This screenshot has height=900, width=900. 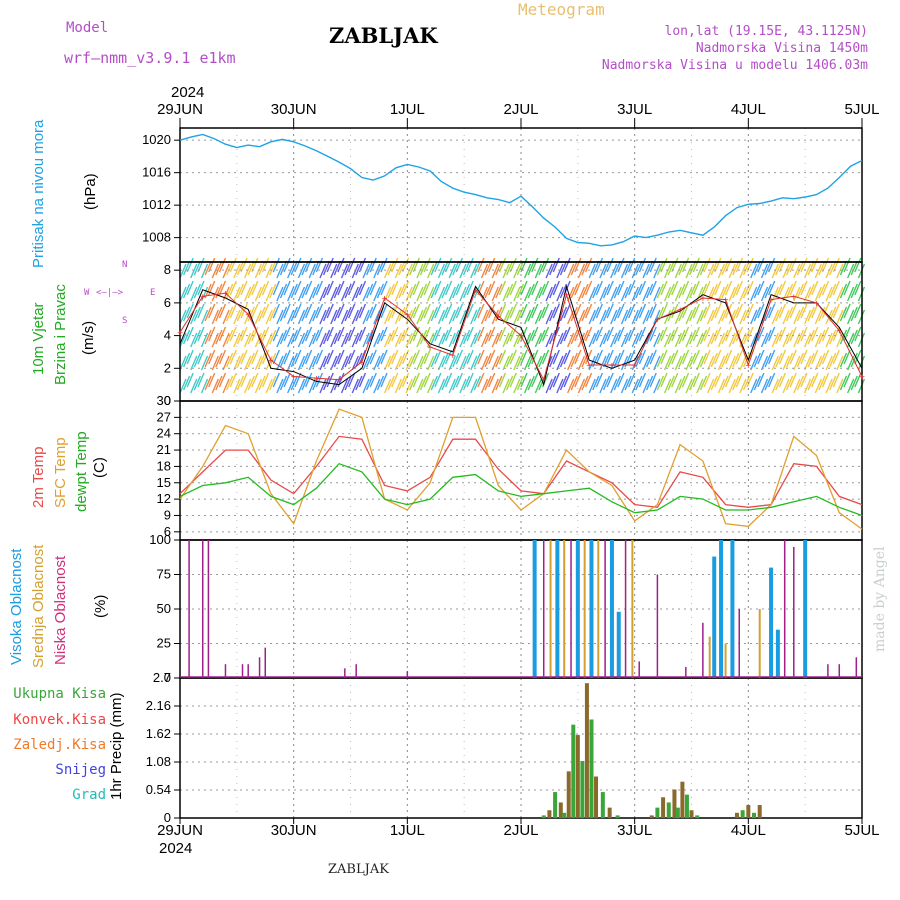 What do you see at coordinates (180, 109) in the screenshot?
I see `x-tick-label-top: 29JUN` at bounding box center [180, 109].